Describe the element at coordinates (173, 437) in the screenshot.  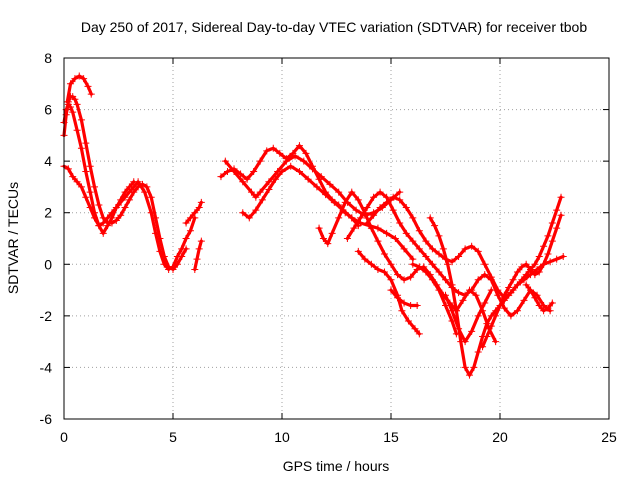
I see `x-tick-label: 5` at that location.